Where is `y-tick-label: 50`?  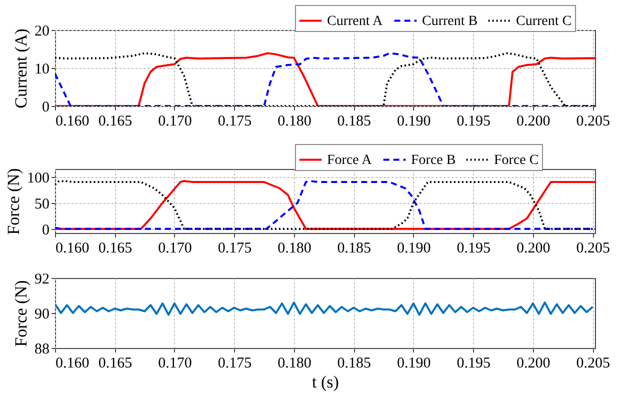
y-tick-label: 50 is located at coordinates (42, 204).